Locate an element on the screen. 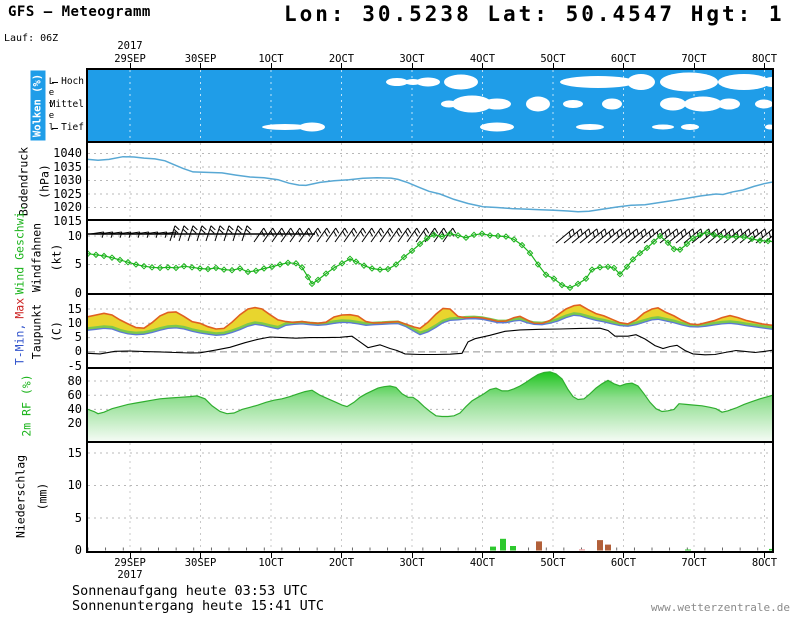  panel-humidity is located at coordinates (430, 406).